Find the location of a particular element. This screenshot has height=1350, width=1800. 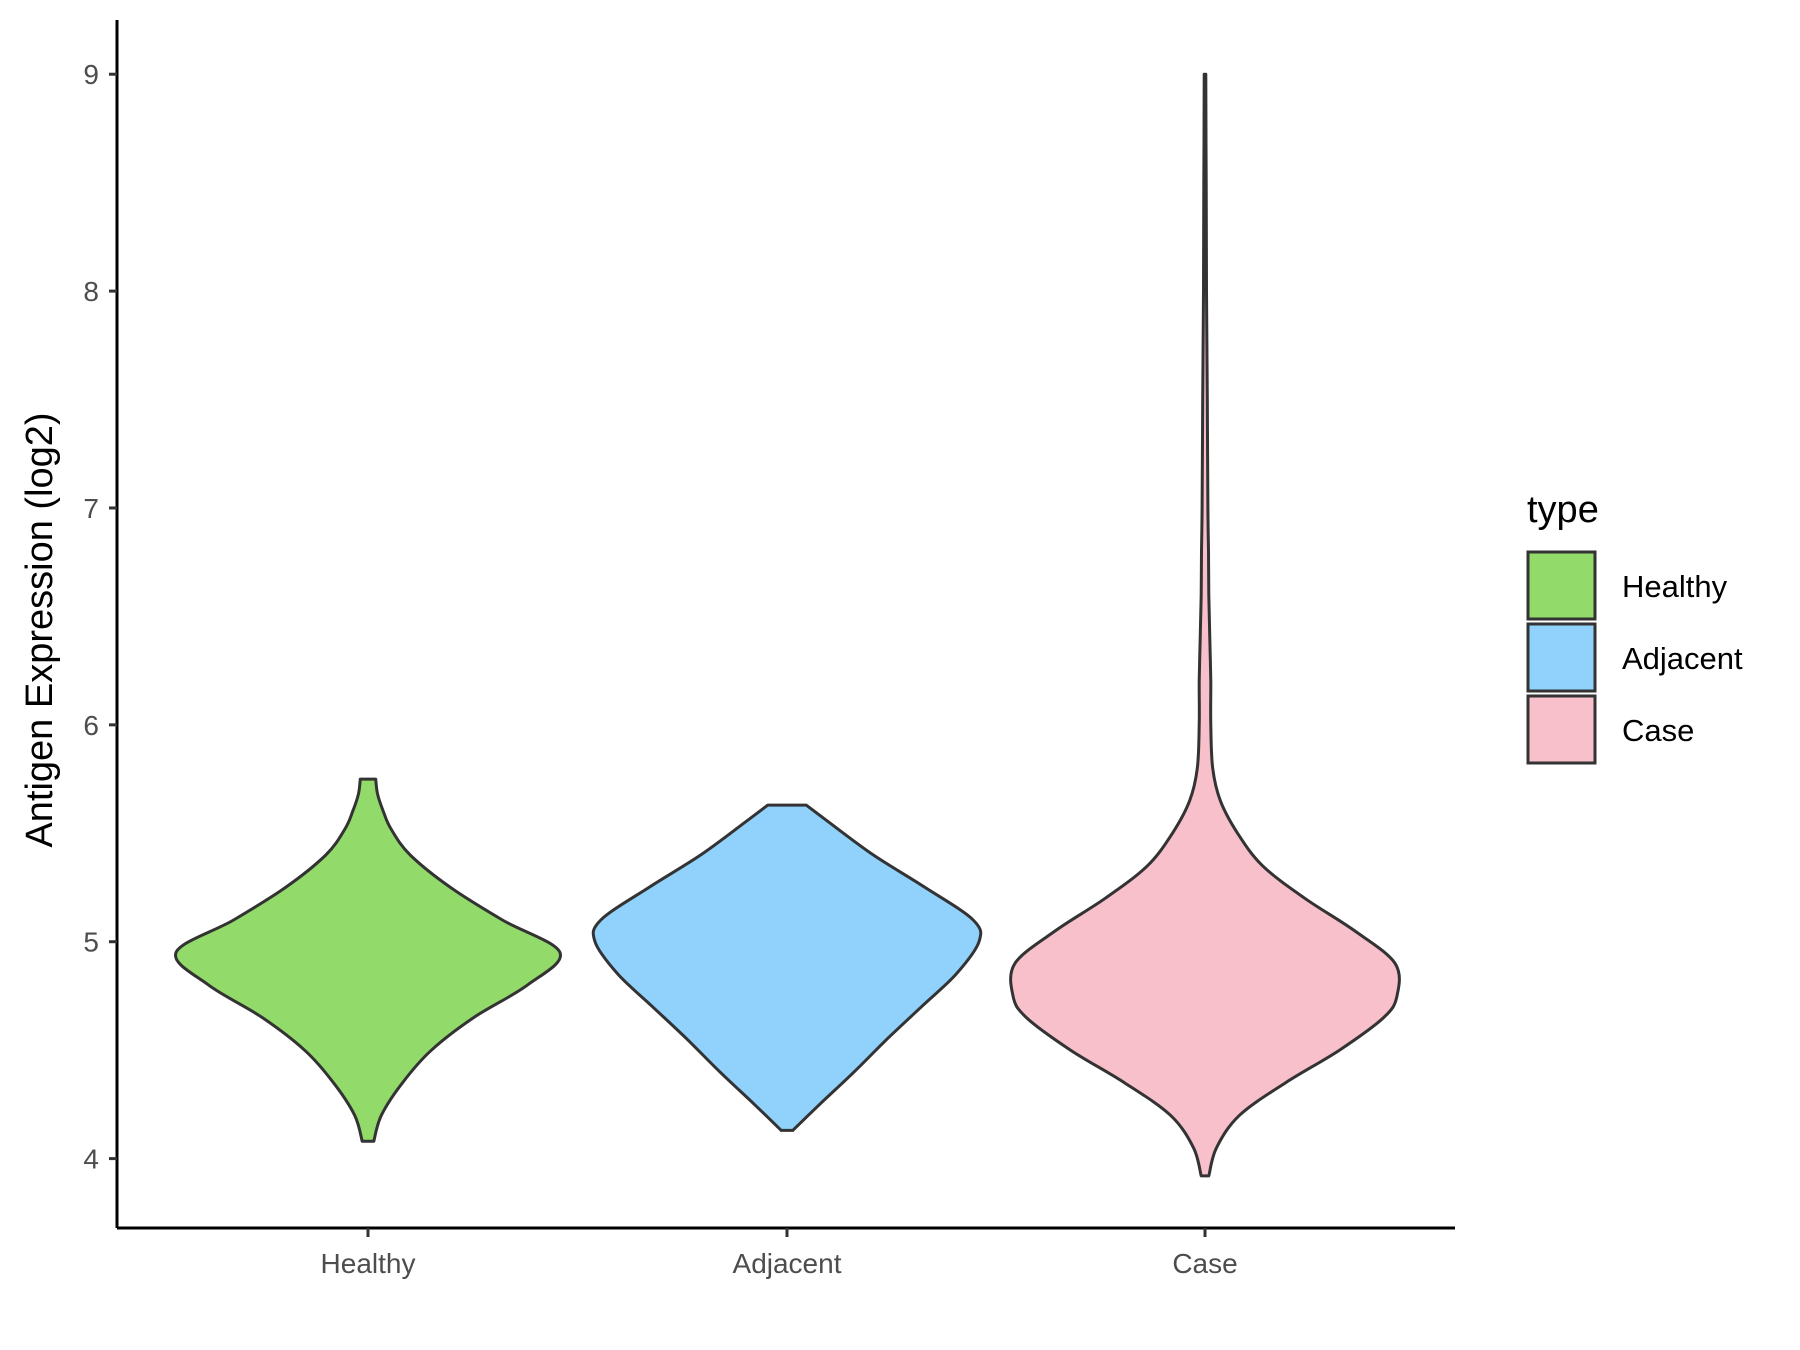

legend-swatch-case is located at coordinates (1561, 729).